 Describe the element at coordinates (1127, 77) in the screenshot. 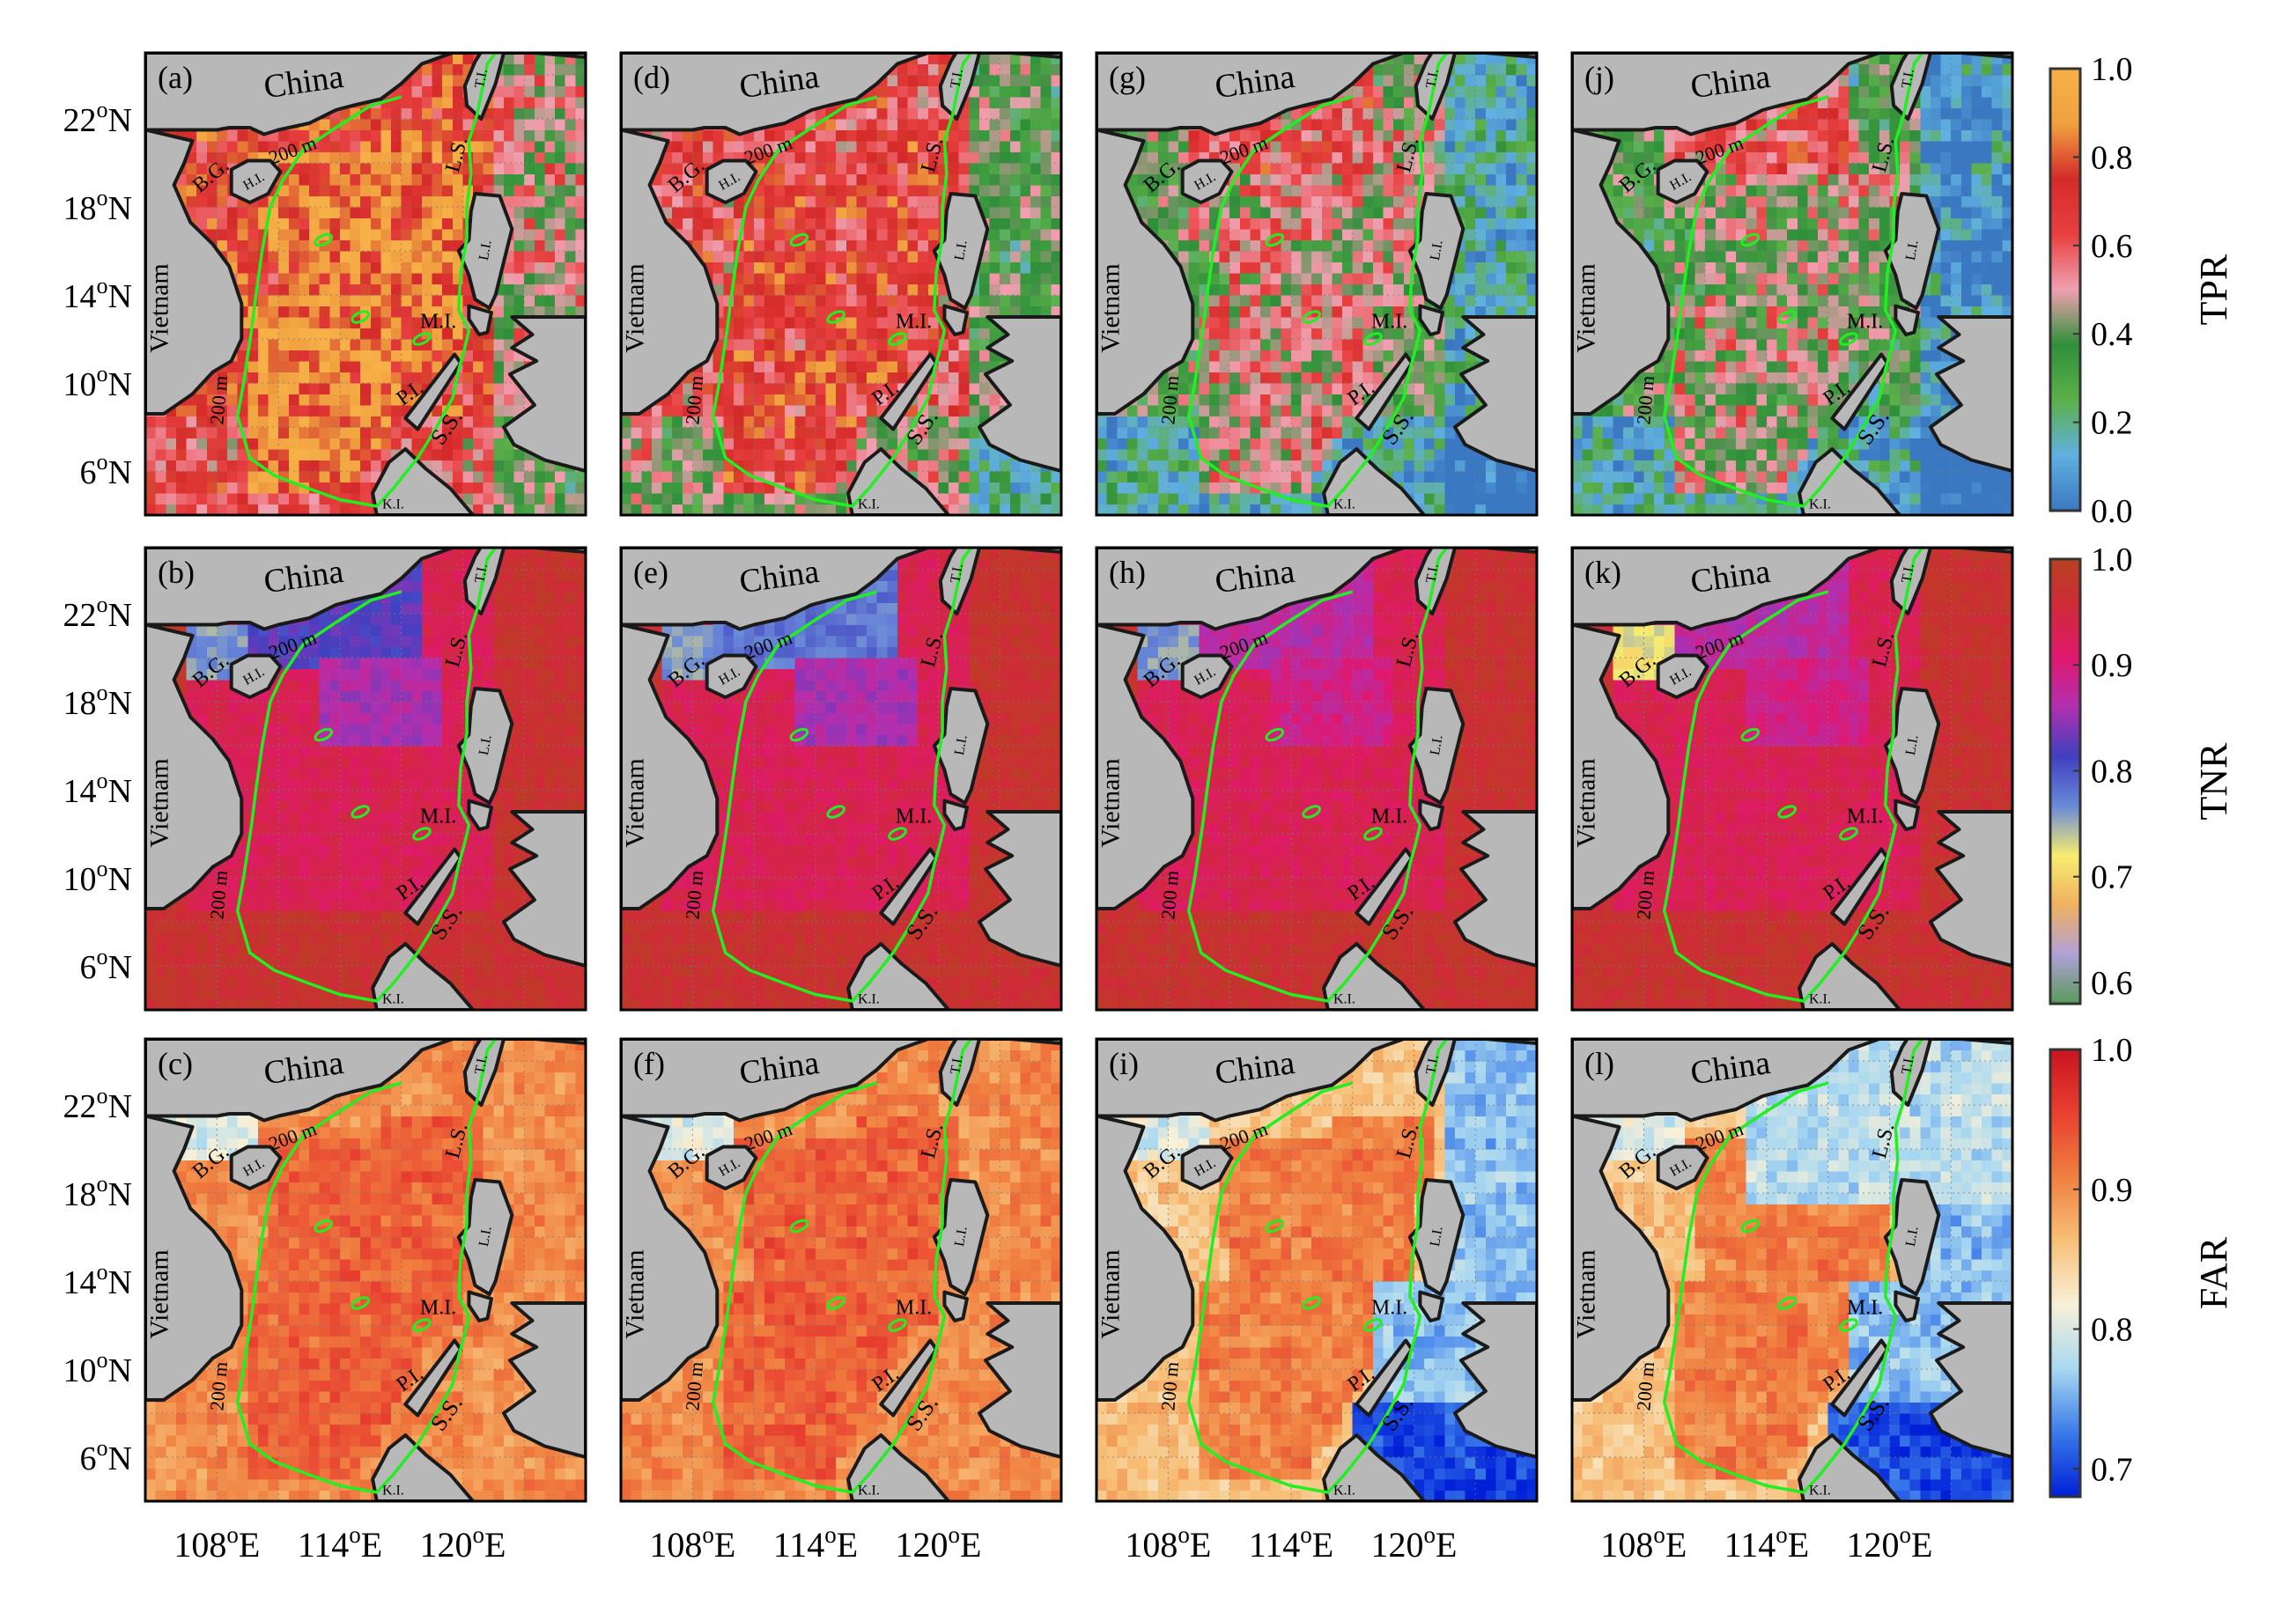

I see `panel-letter: (g)` at that location.